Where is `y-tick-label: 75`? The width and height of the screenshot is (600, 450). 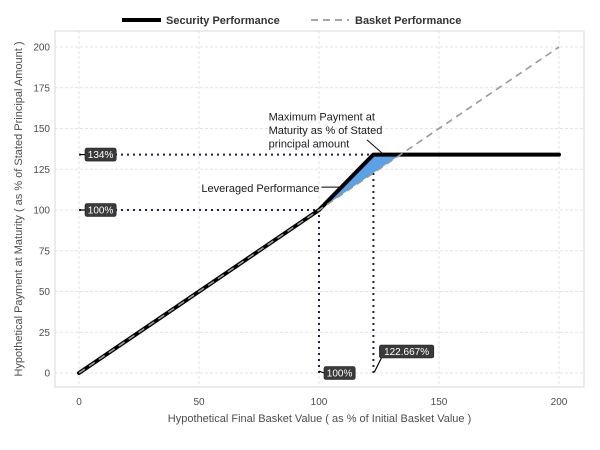
y-tick-label: 75 is located at coordinates (45, 251).